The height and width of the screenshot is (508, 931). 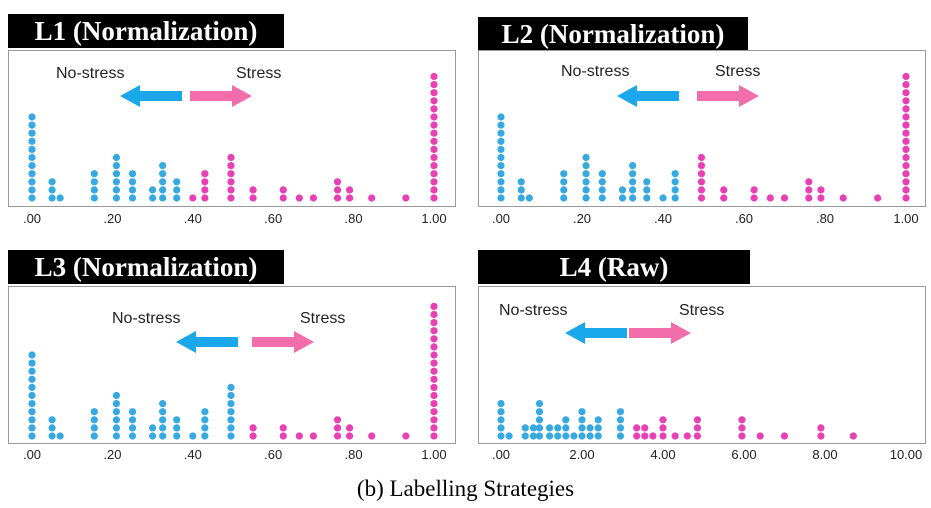 What do you see at coordinates (663, 454) in the screenshot?
I see `x-tick-label: 4.00` at bounding box center [663, 454].